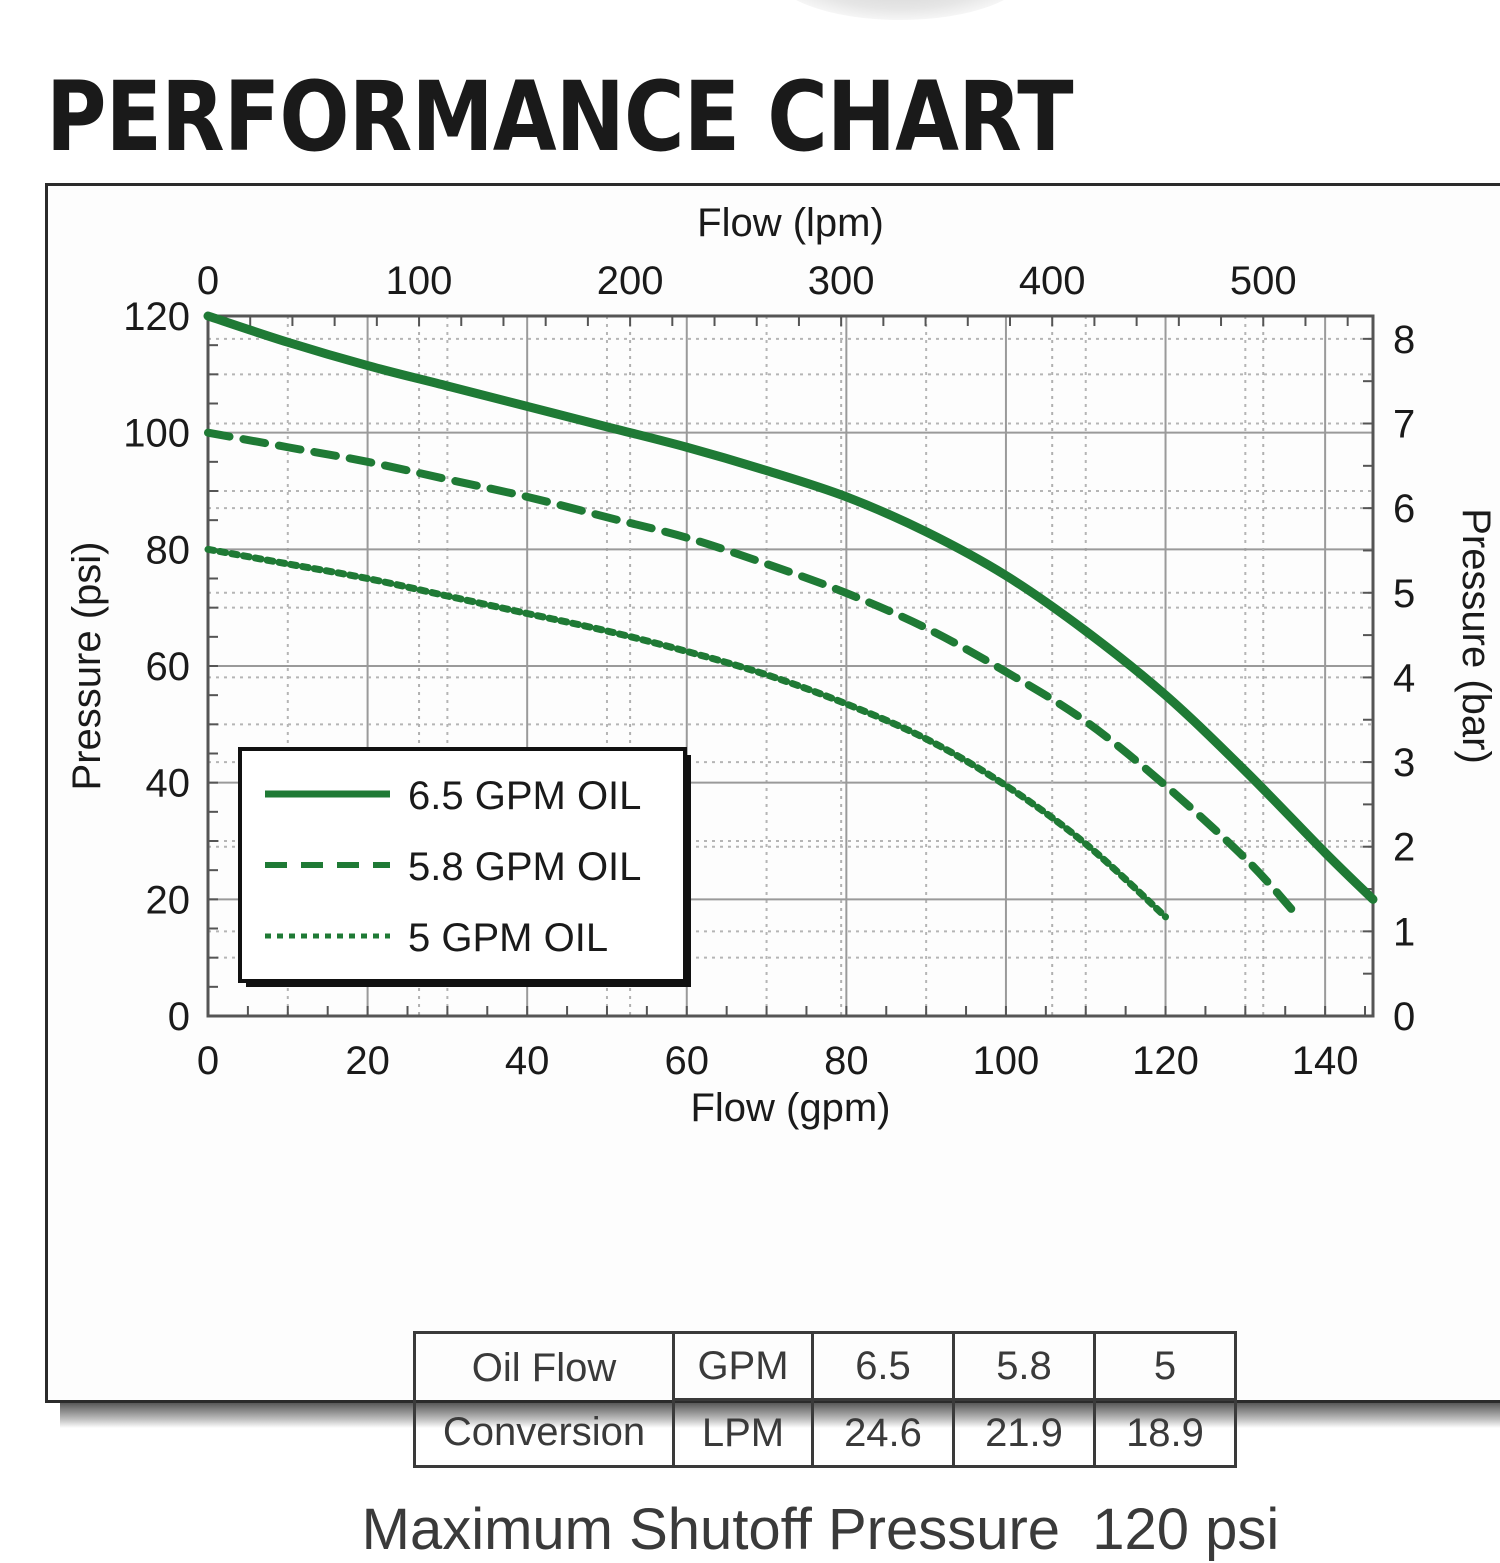 Image resolution: width=1500 pixels, height=1563 pixels. I want to click on decorative-swoosh, so click(900, 10).